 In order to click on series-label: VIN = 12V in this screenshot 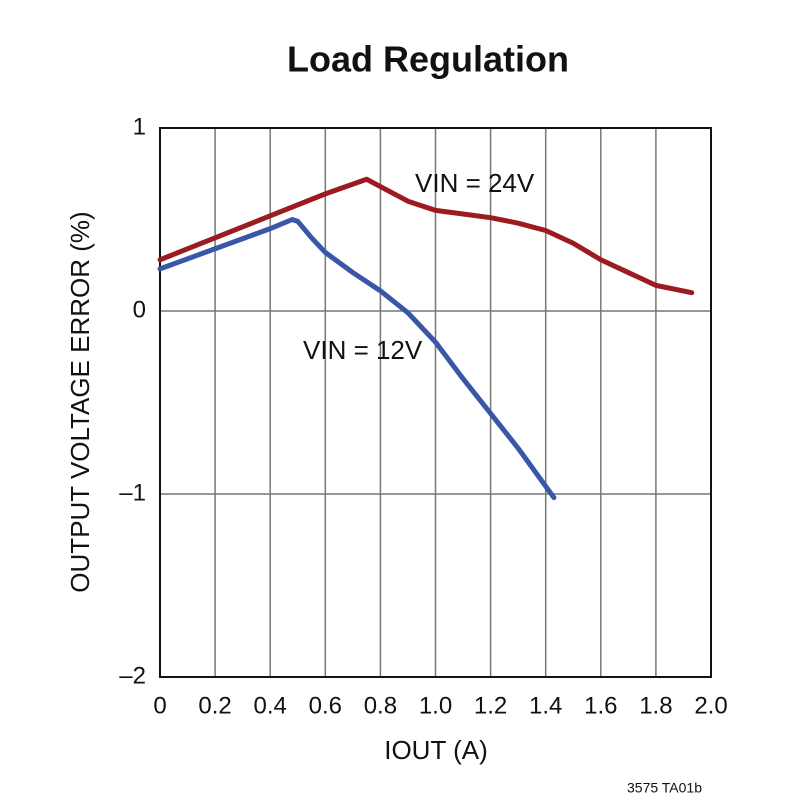, I will do `click(363, 350)`.